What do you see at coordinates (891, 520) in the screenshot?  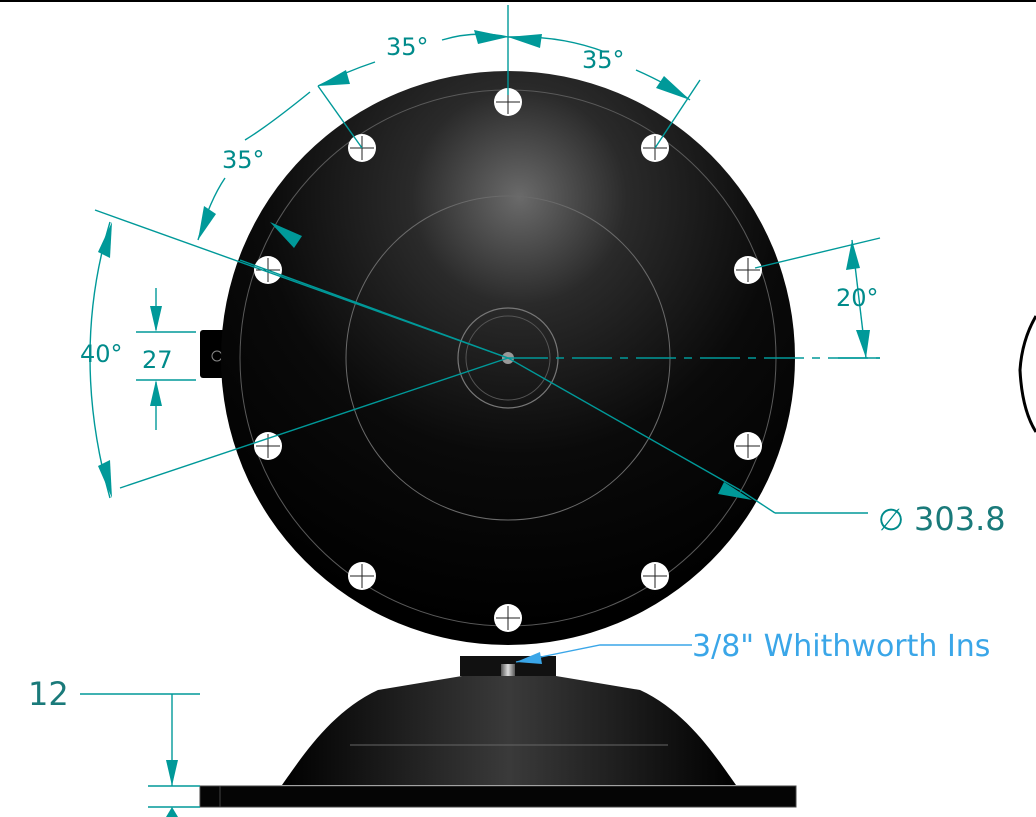 I see `diameter-symbol: ∅` at bounding box center [891, 520].